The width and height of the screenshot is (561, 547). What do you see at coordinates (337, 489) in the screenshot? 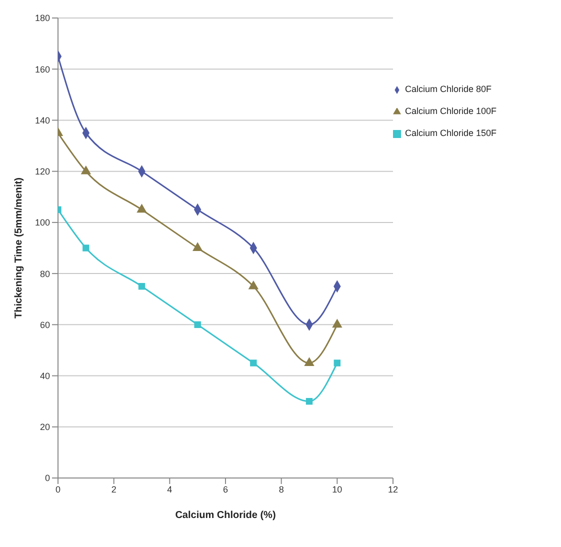
I see `x-tick-label: 10` at bounding box center [337, 489].